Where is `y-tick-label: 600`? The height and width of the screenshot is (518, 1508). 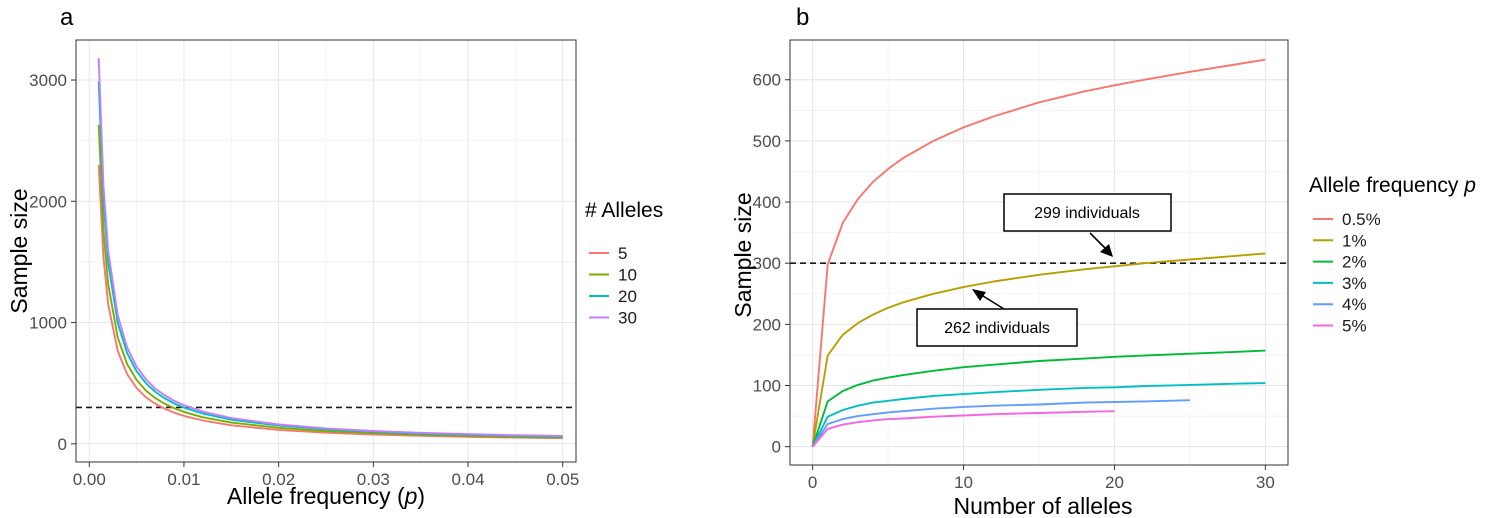 y-tick-label: 600 is located at coordinates (767, 80).